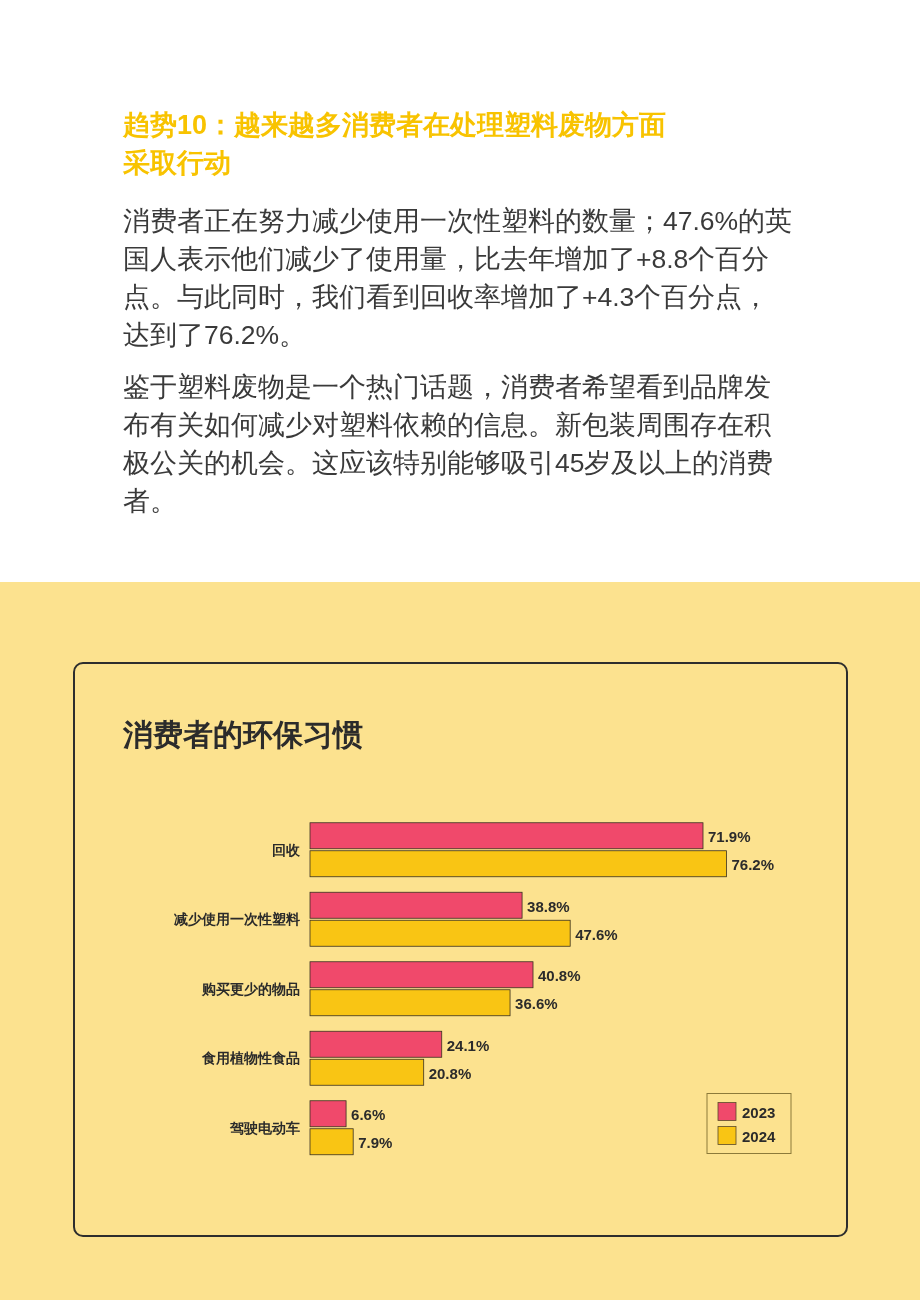  What do you see at coordinates (242, 734) in the screenshot?
I see `chart-title: 消费者的环保习惯` at bounding box center [242, 734].